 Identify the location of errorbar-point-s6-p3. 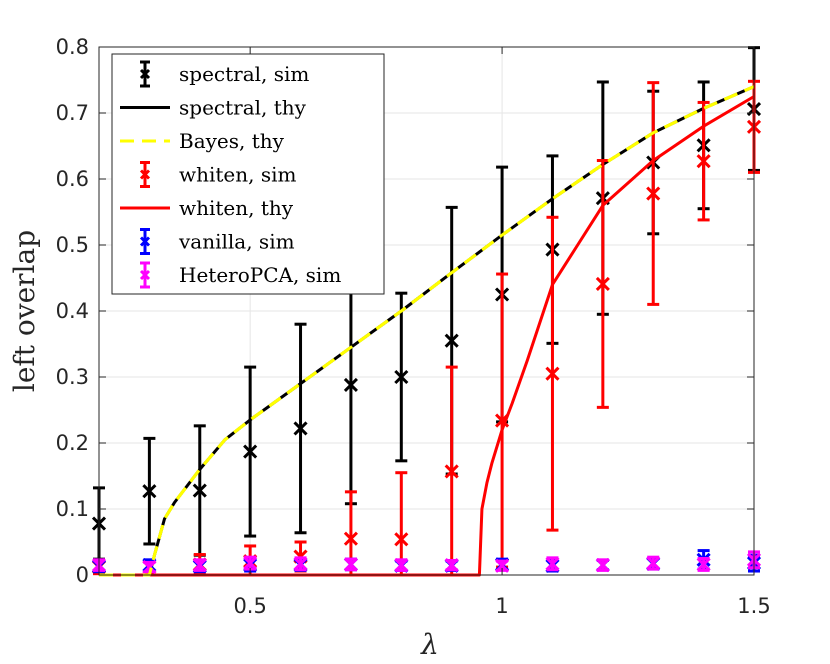
(250, 563).